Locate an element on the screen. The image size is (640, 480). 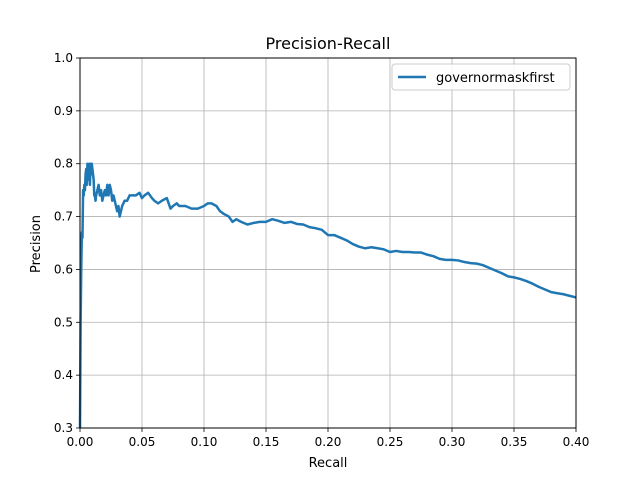
x-tick-label: 0.30 is located at coordinates (452, 442).